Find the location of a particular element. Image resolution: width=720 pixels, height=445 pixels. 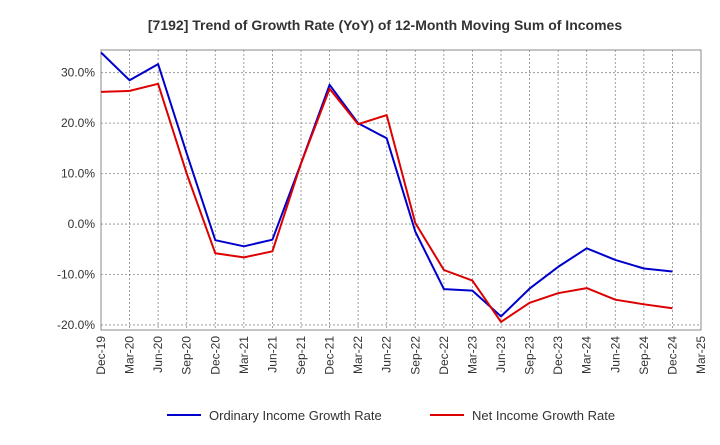

x-tick-label: Jun-22 is located at coordinates (387, 354).